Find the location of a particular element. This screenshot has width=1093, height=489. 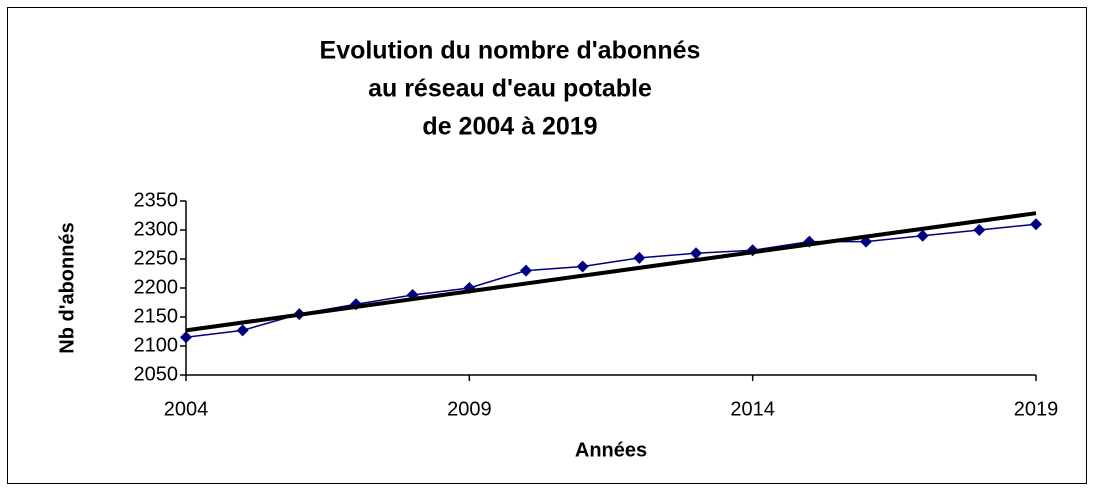

x-tick-label: 2004 is located at coordinates (186, 409).